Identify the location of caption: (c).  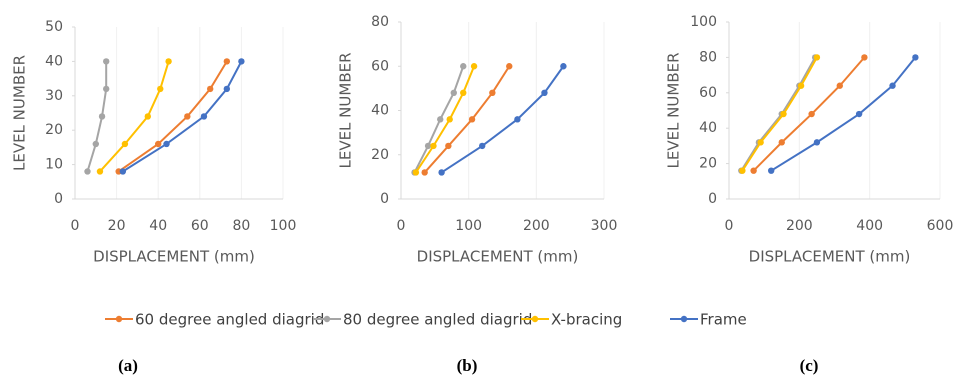
(809, 365).